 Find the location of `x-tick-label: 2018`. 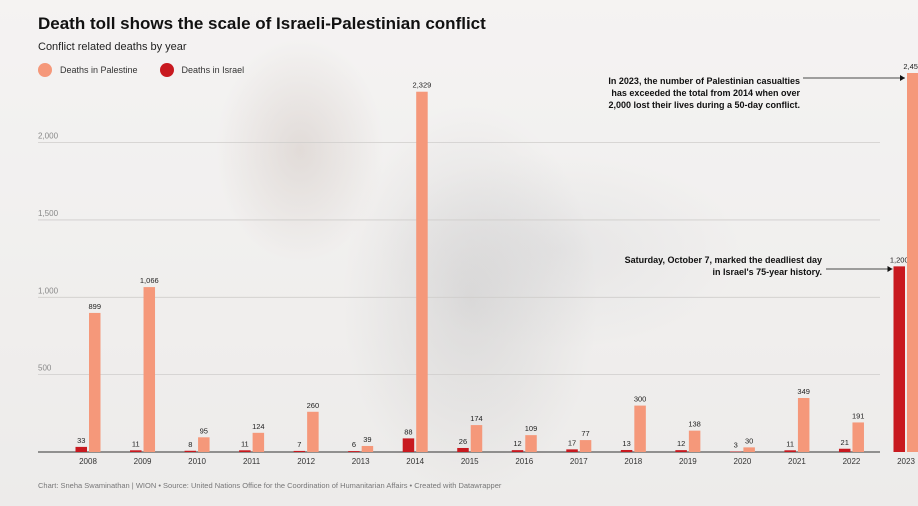

x-tick-label: 2018 is located at coordinates (633, 461).